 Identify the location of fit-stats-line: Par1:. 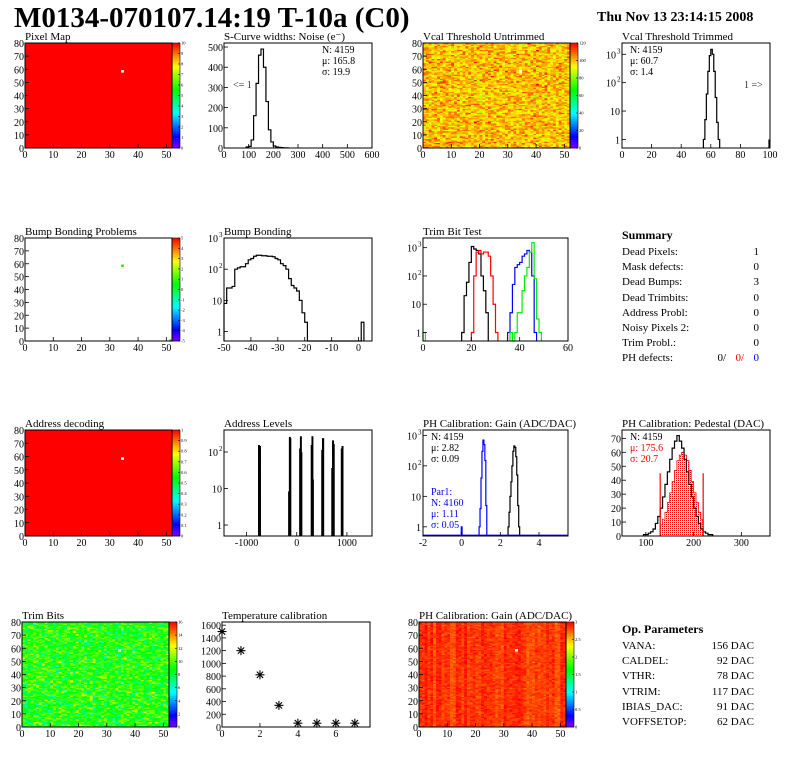
(441, 492).